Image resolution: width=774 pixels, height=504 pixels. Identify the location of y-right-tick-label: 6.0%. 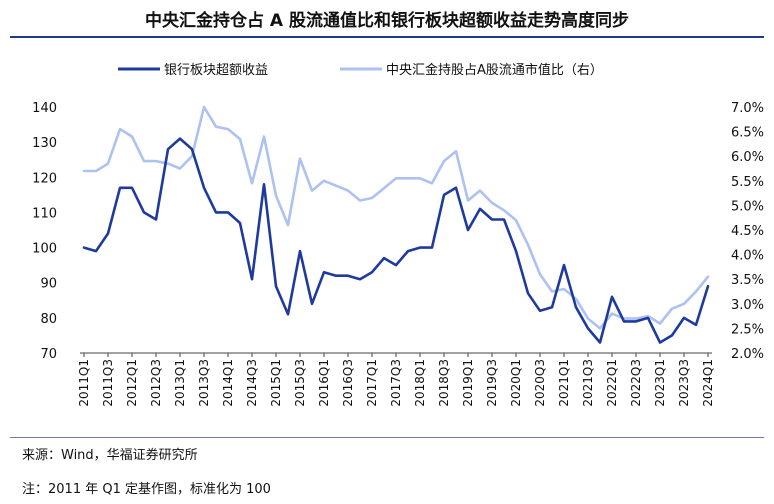
(747, 157).